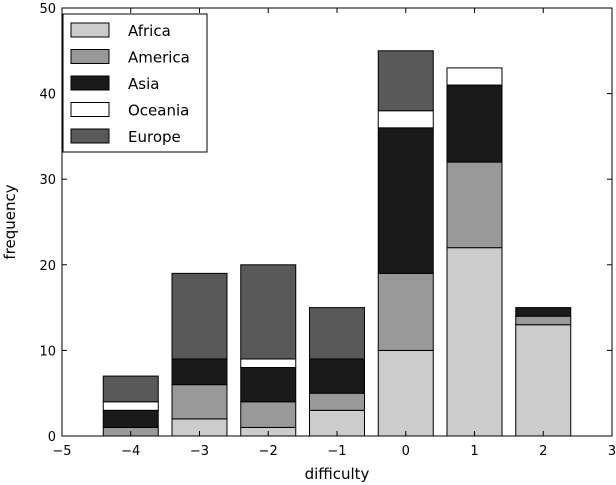  Describe the element at coordinates (268, 451) in the screenshot. I see `x-tick-label: −2` at that location.